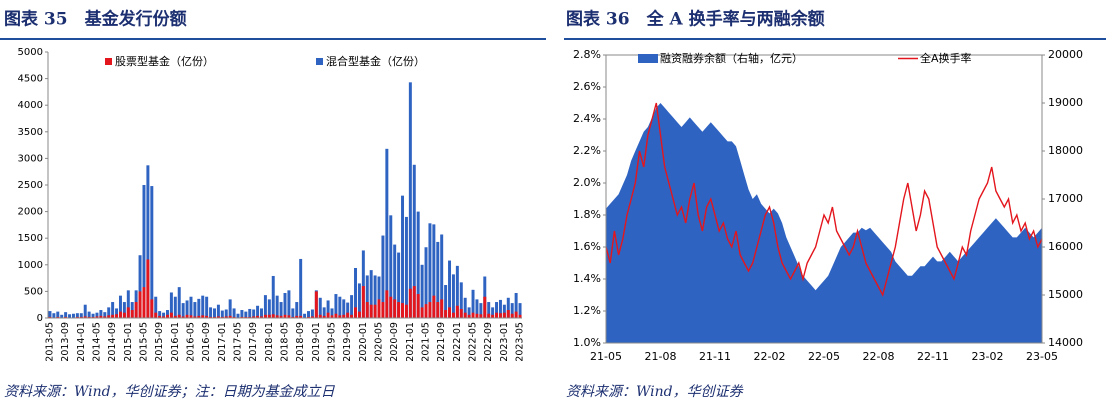  What do you see at coordinates (81, 342) in the screenshot?
I see `x-tick-label: 2014-01` at bounding box center [81, 342].